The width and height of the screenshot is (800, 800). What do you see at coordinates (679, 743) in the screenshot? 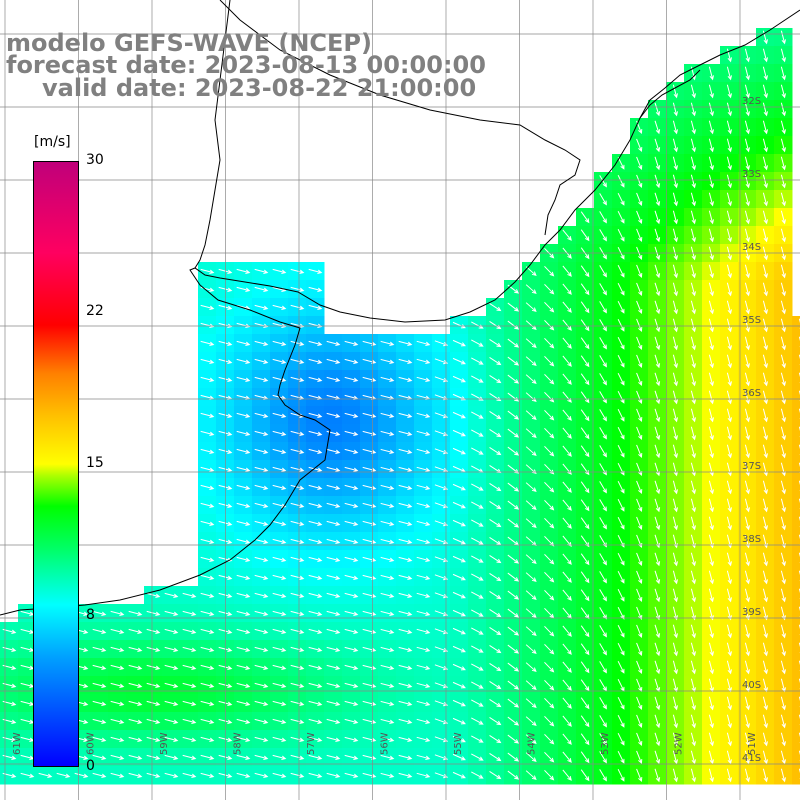
I see `lon-label: 52W` at bounding box center [679, 743].